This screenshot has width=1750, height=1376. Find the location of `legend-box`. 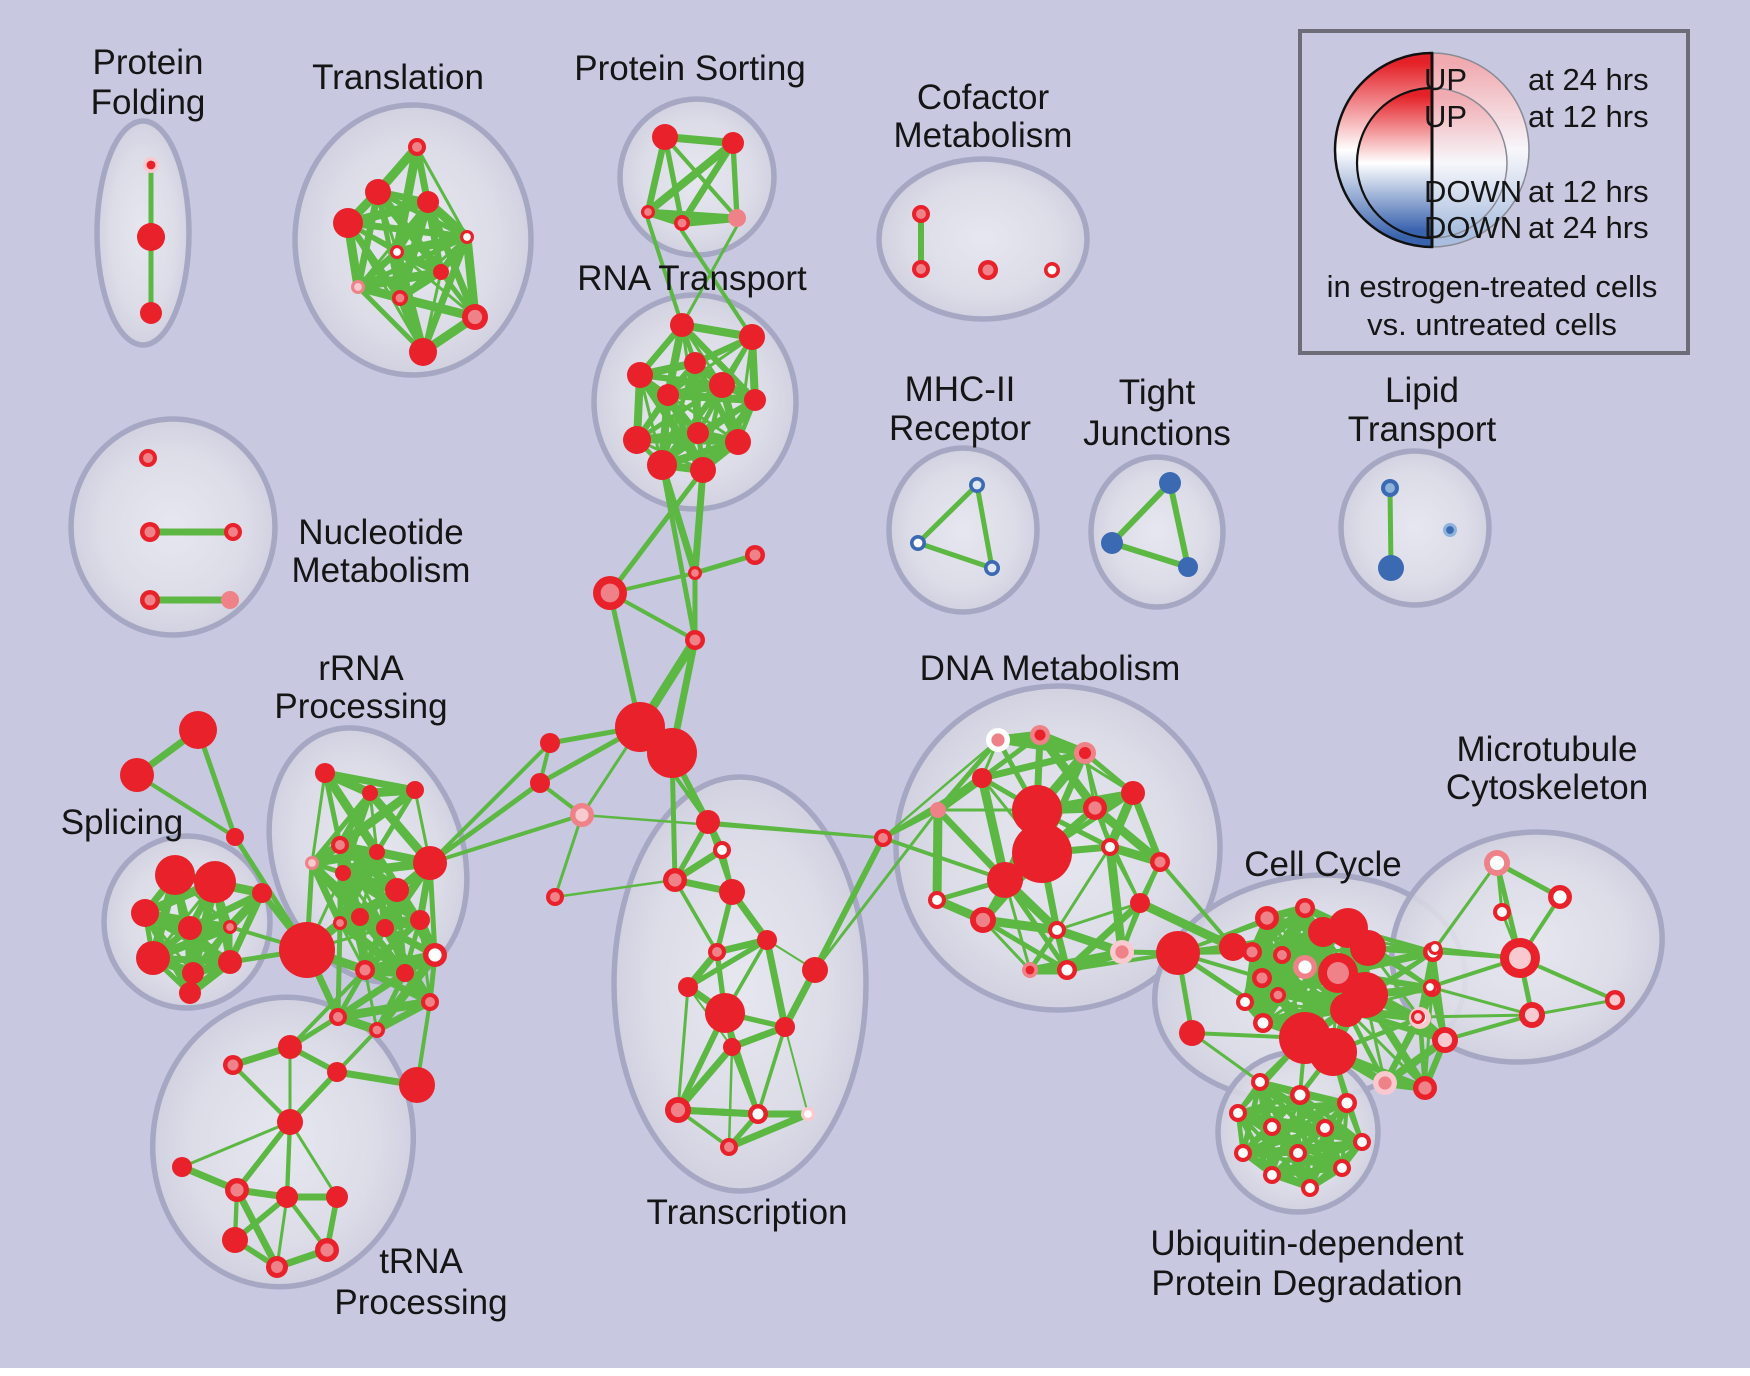

legend-box is located at coordinates (1494, 192).